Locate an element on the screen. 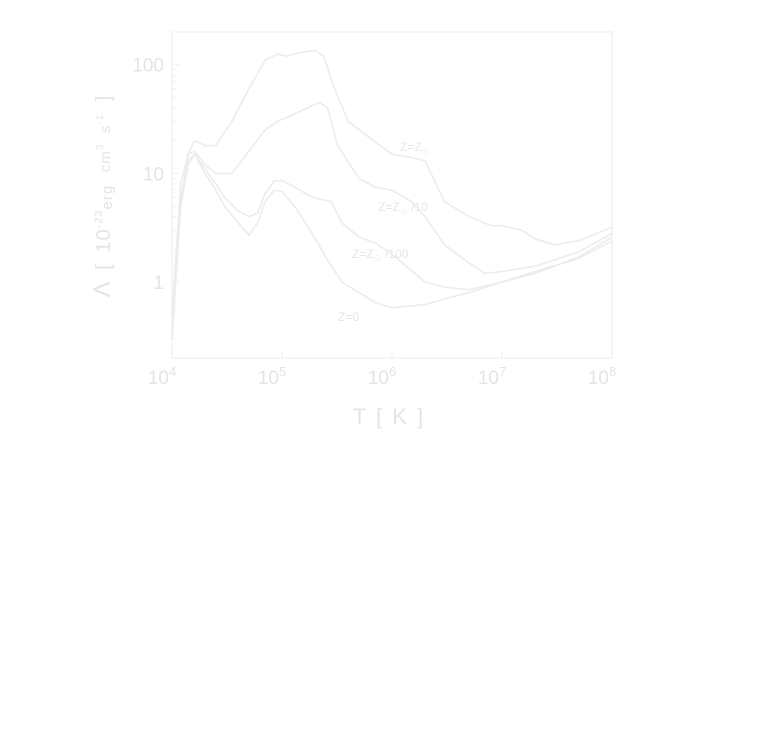  y-axis-ticks: 1 10 100 is located at coordinates (155, 195).